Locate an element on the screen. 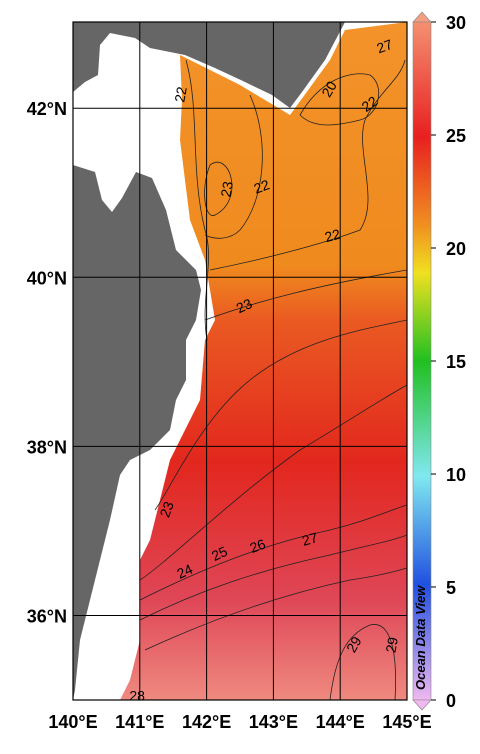  lon-tick-label: 144°E is located at coordinates (340, 722).